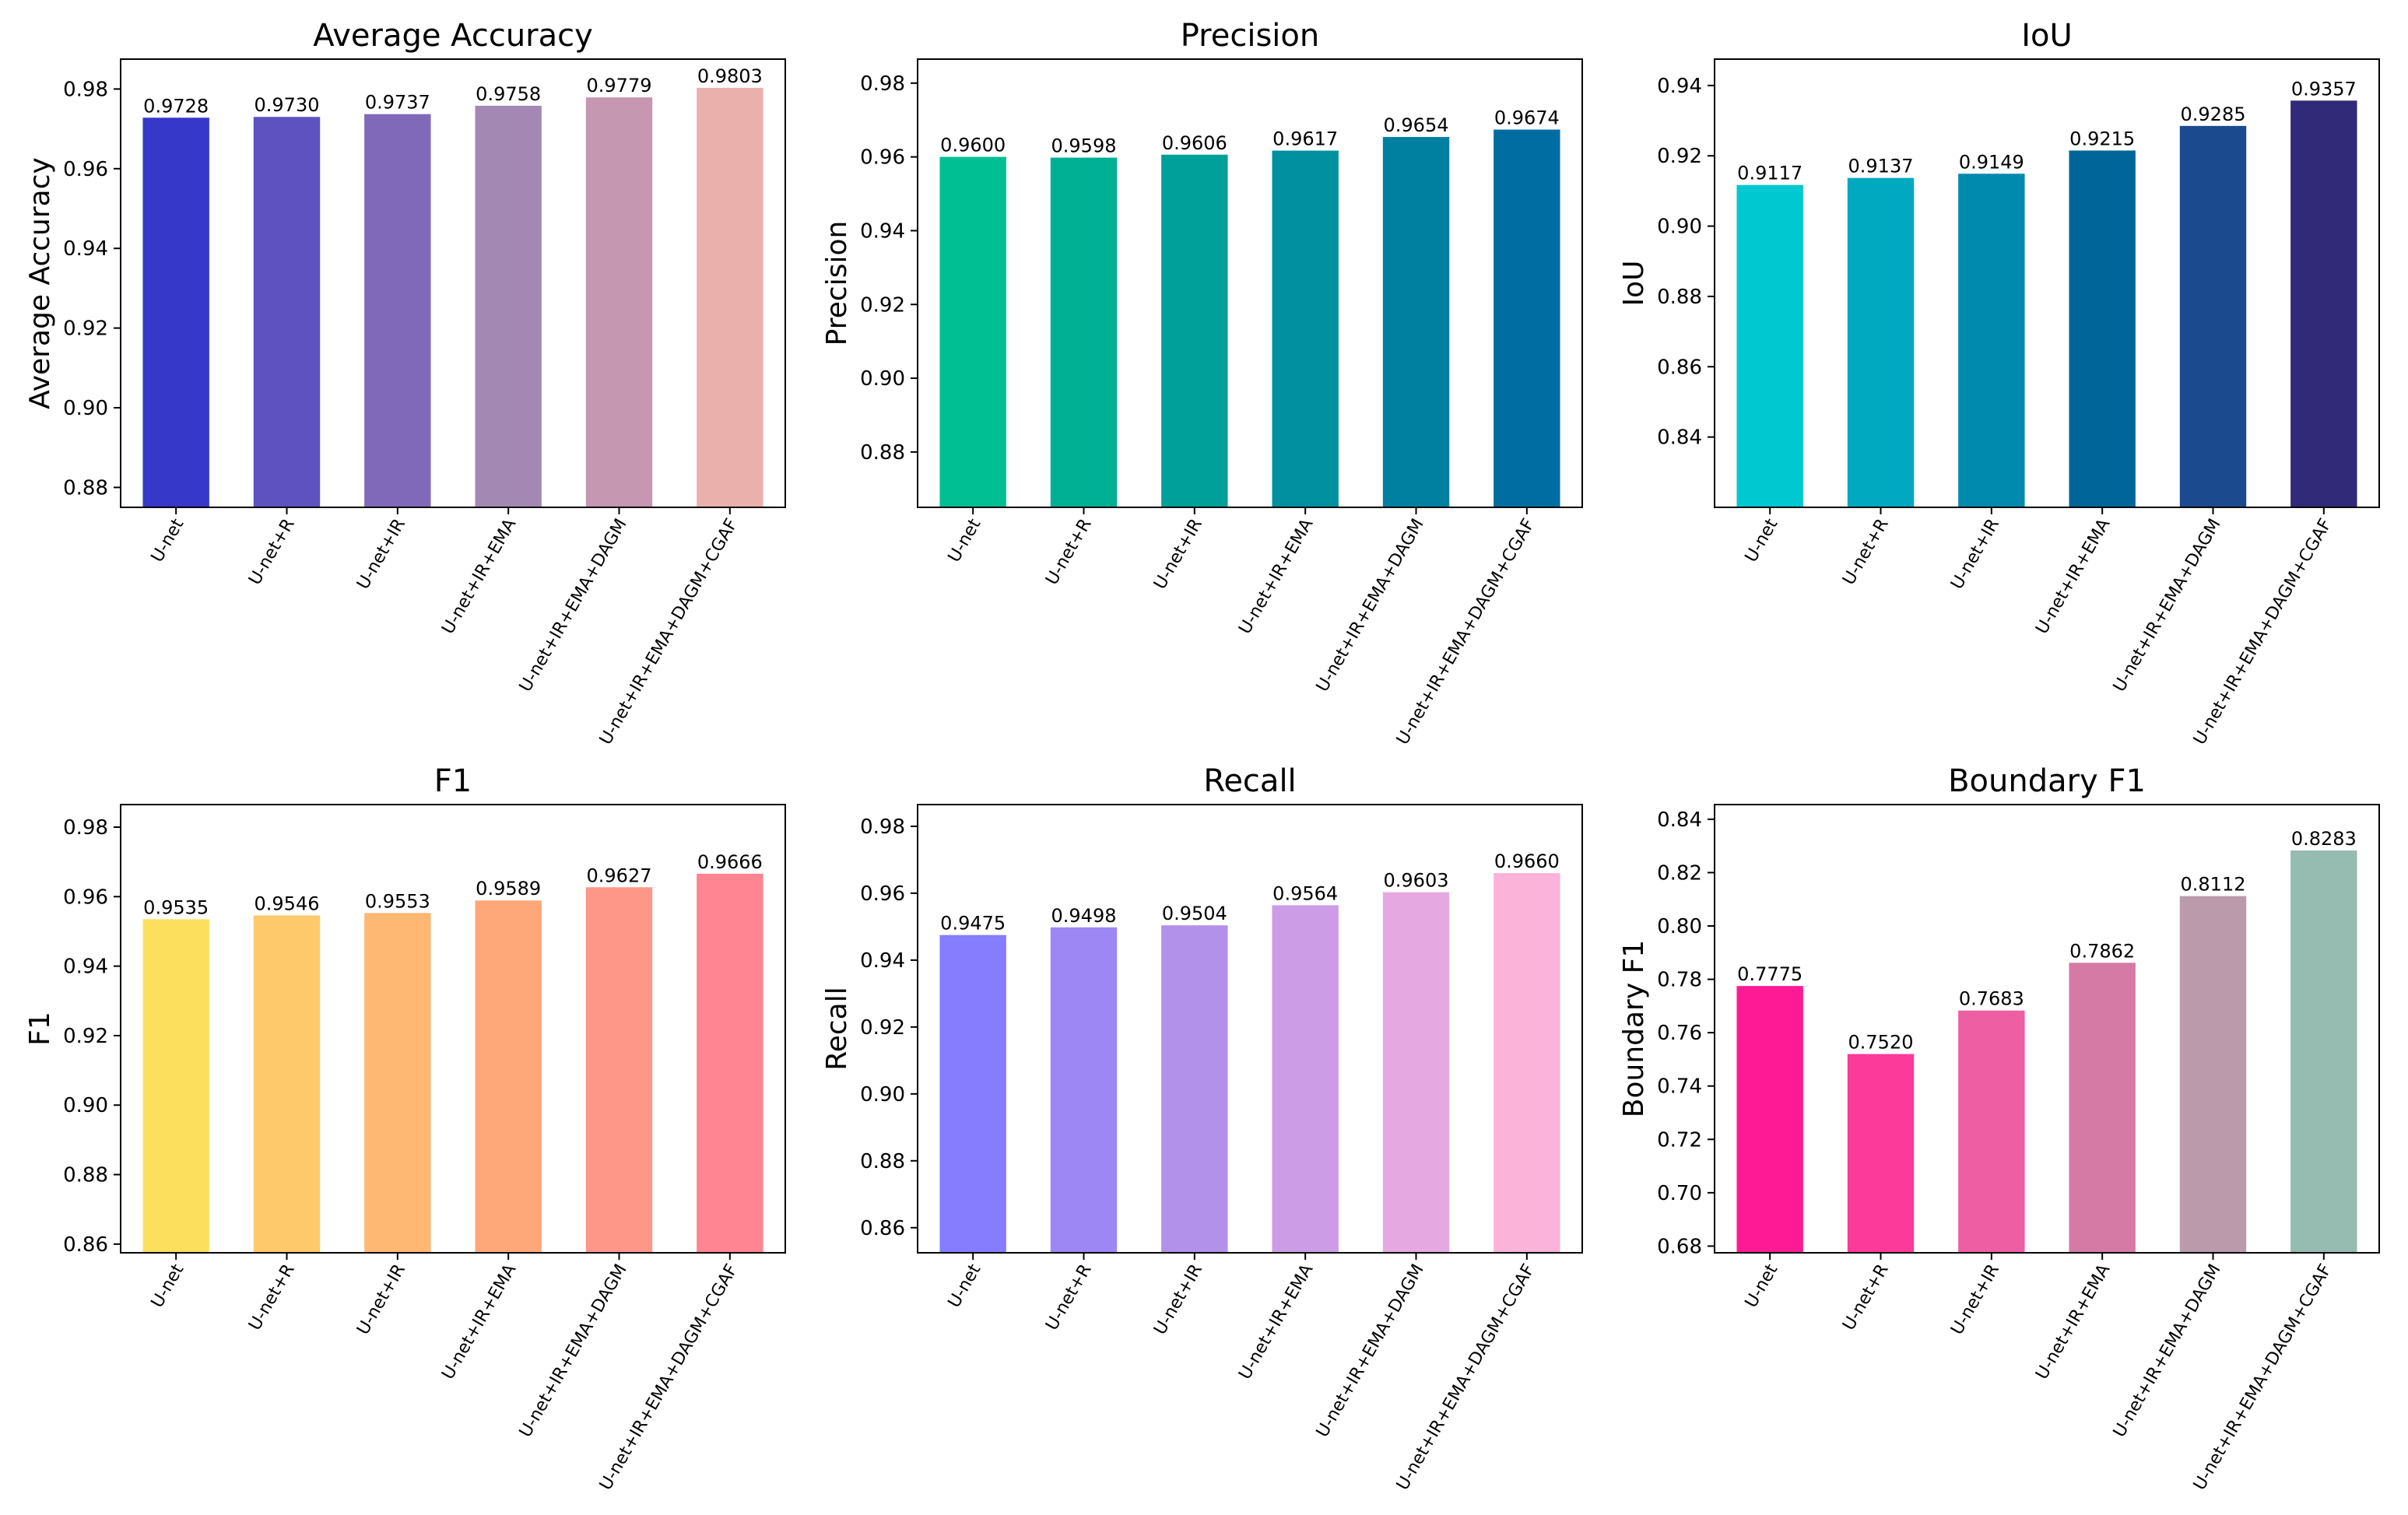 Image resolution: width=2408 pixels, height=1515 pixels. What do you see at coordinates (883, 894) in the screenshot?
I see `y-tick-label: 0.96` at bounding box center [883, 894].